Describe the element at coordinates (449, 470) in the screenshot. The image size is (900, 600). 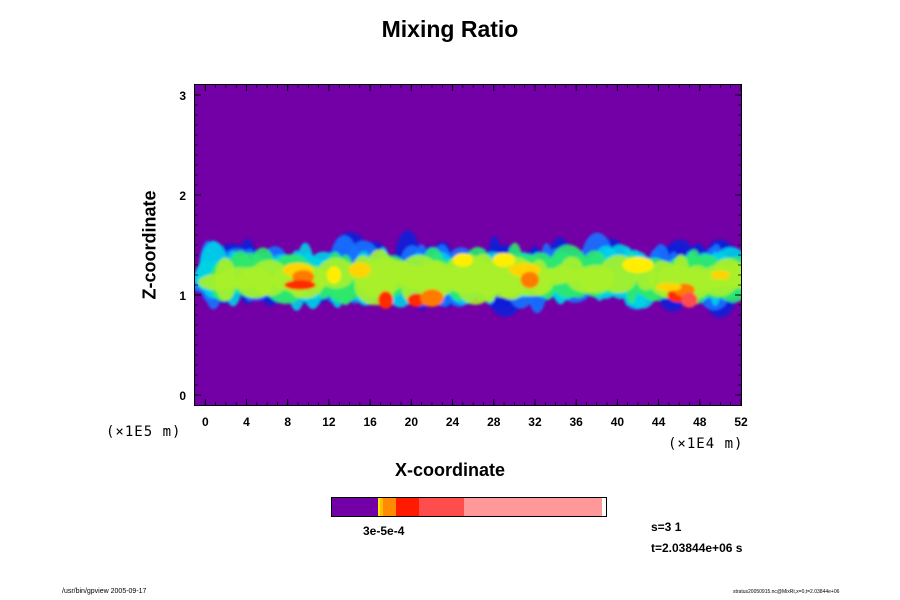
I see `x-axis-label: X-coordinate` at that location.